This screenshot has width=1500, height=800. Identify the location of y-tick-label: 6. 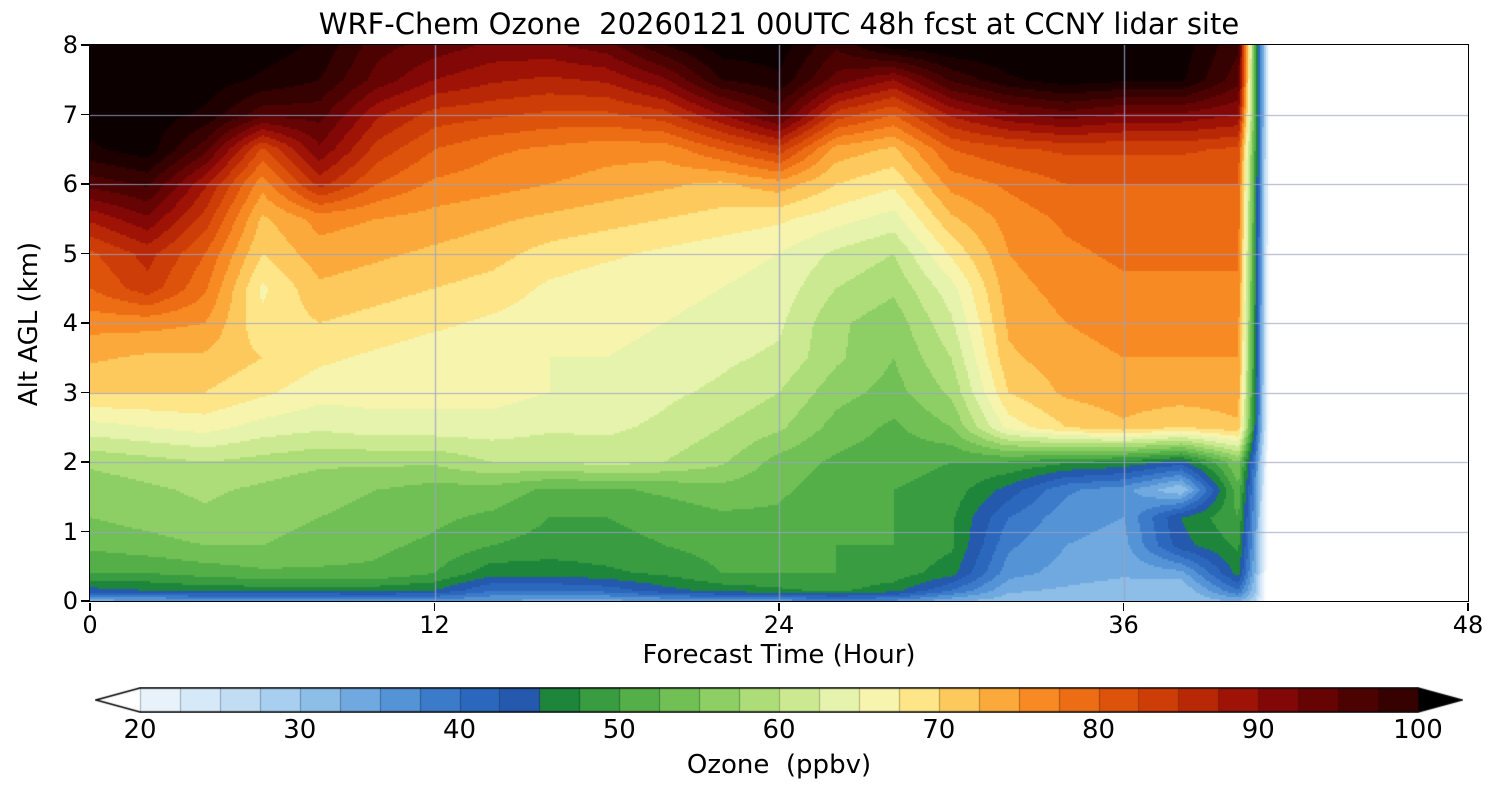
(70, 184).